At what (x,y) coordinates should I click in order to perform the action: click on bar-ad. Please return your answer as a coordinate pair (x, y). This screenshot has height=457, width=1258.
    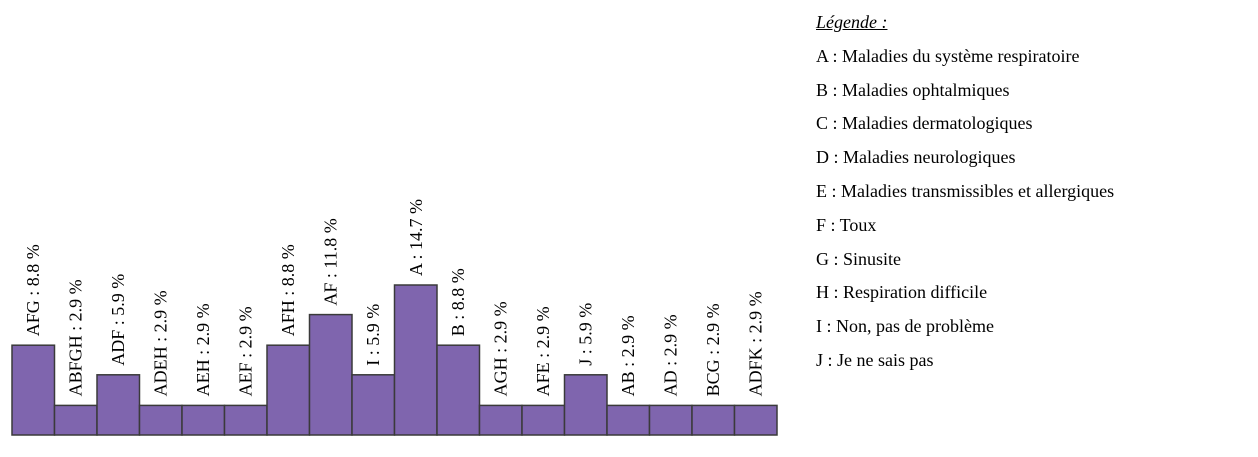
    Looking at the image, I should click on (670, 420).